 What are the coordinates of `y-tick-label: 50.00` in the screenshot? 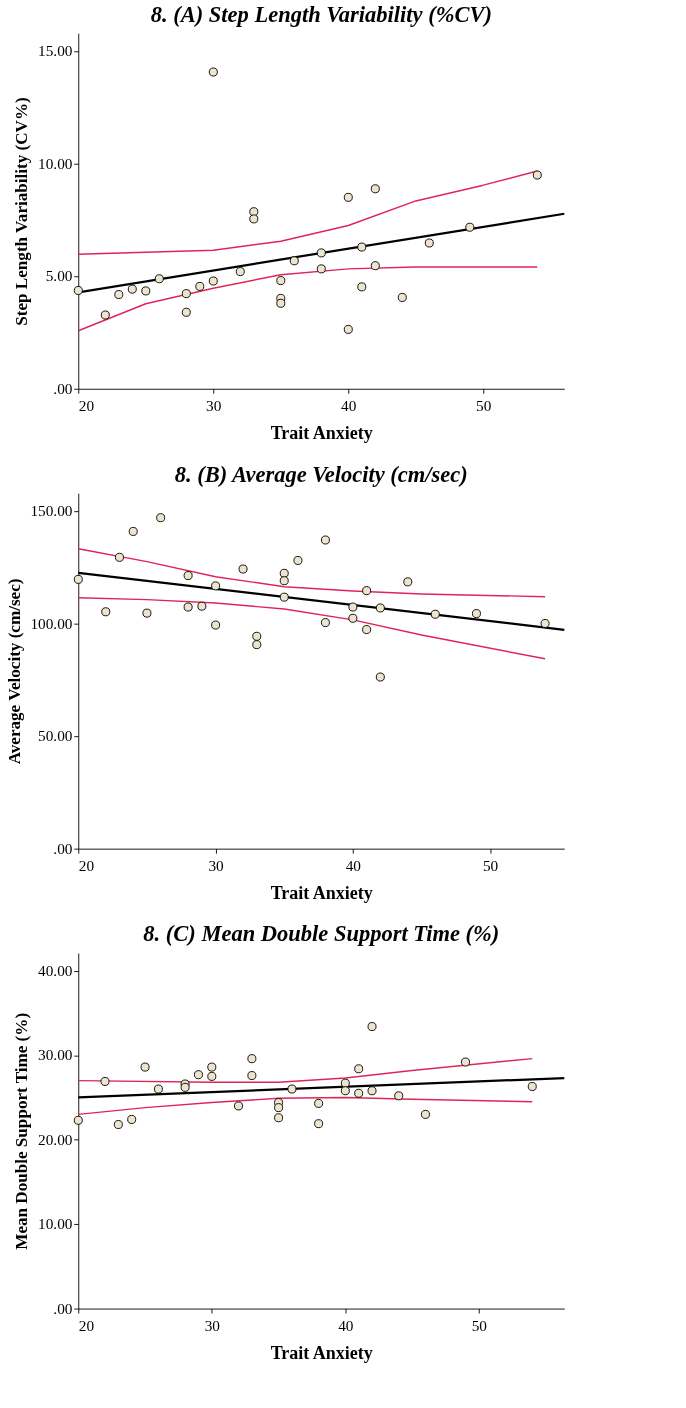 It's located at (55, 736).